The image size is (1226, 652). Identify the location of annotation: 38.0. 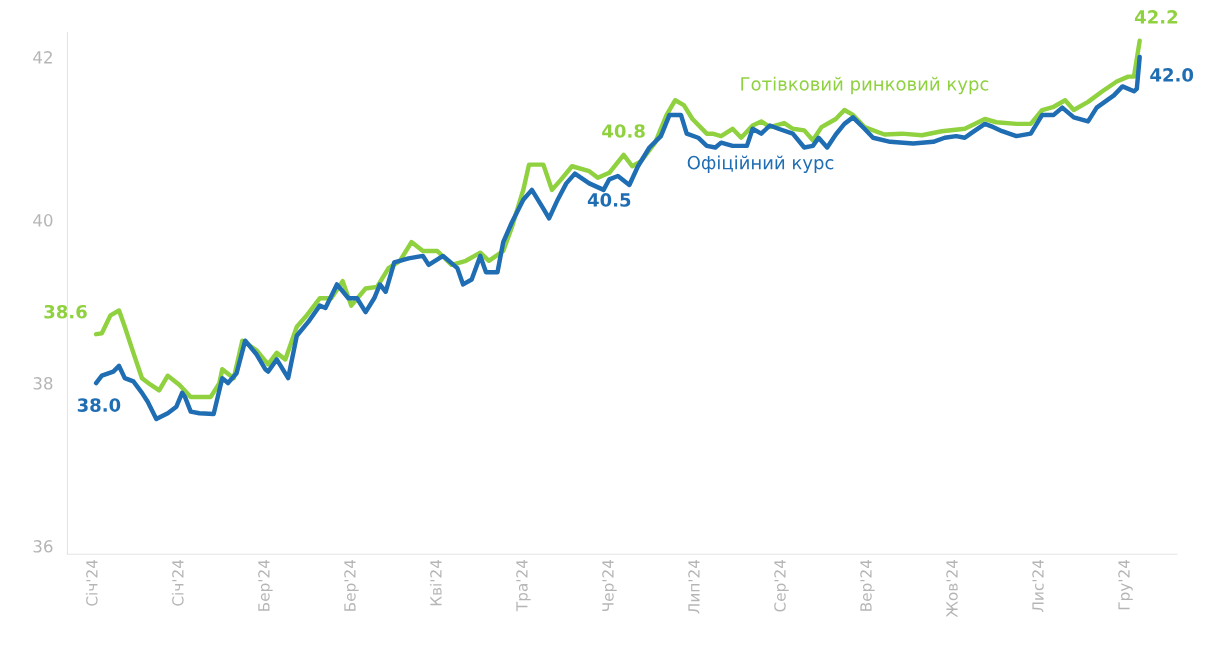
(99, 405).